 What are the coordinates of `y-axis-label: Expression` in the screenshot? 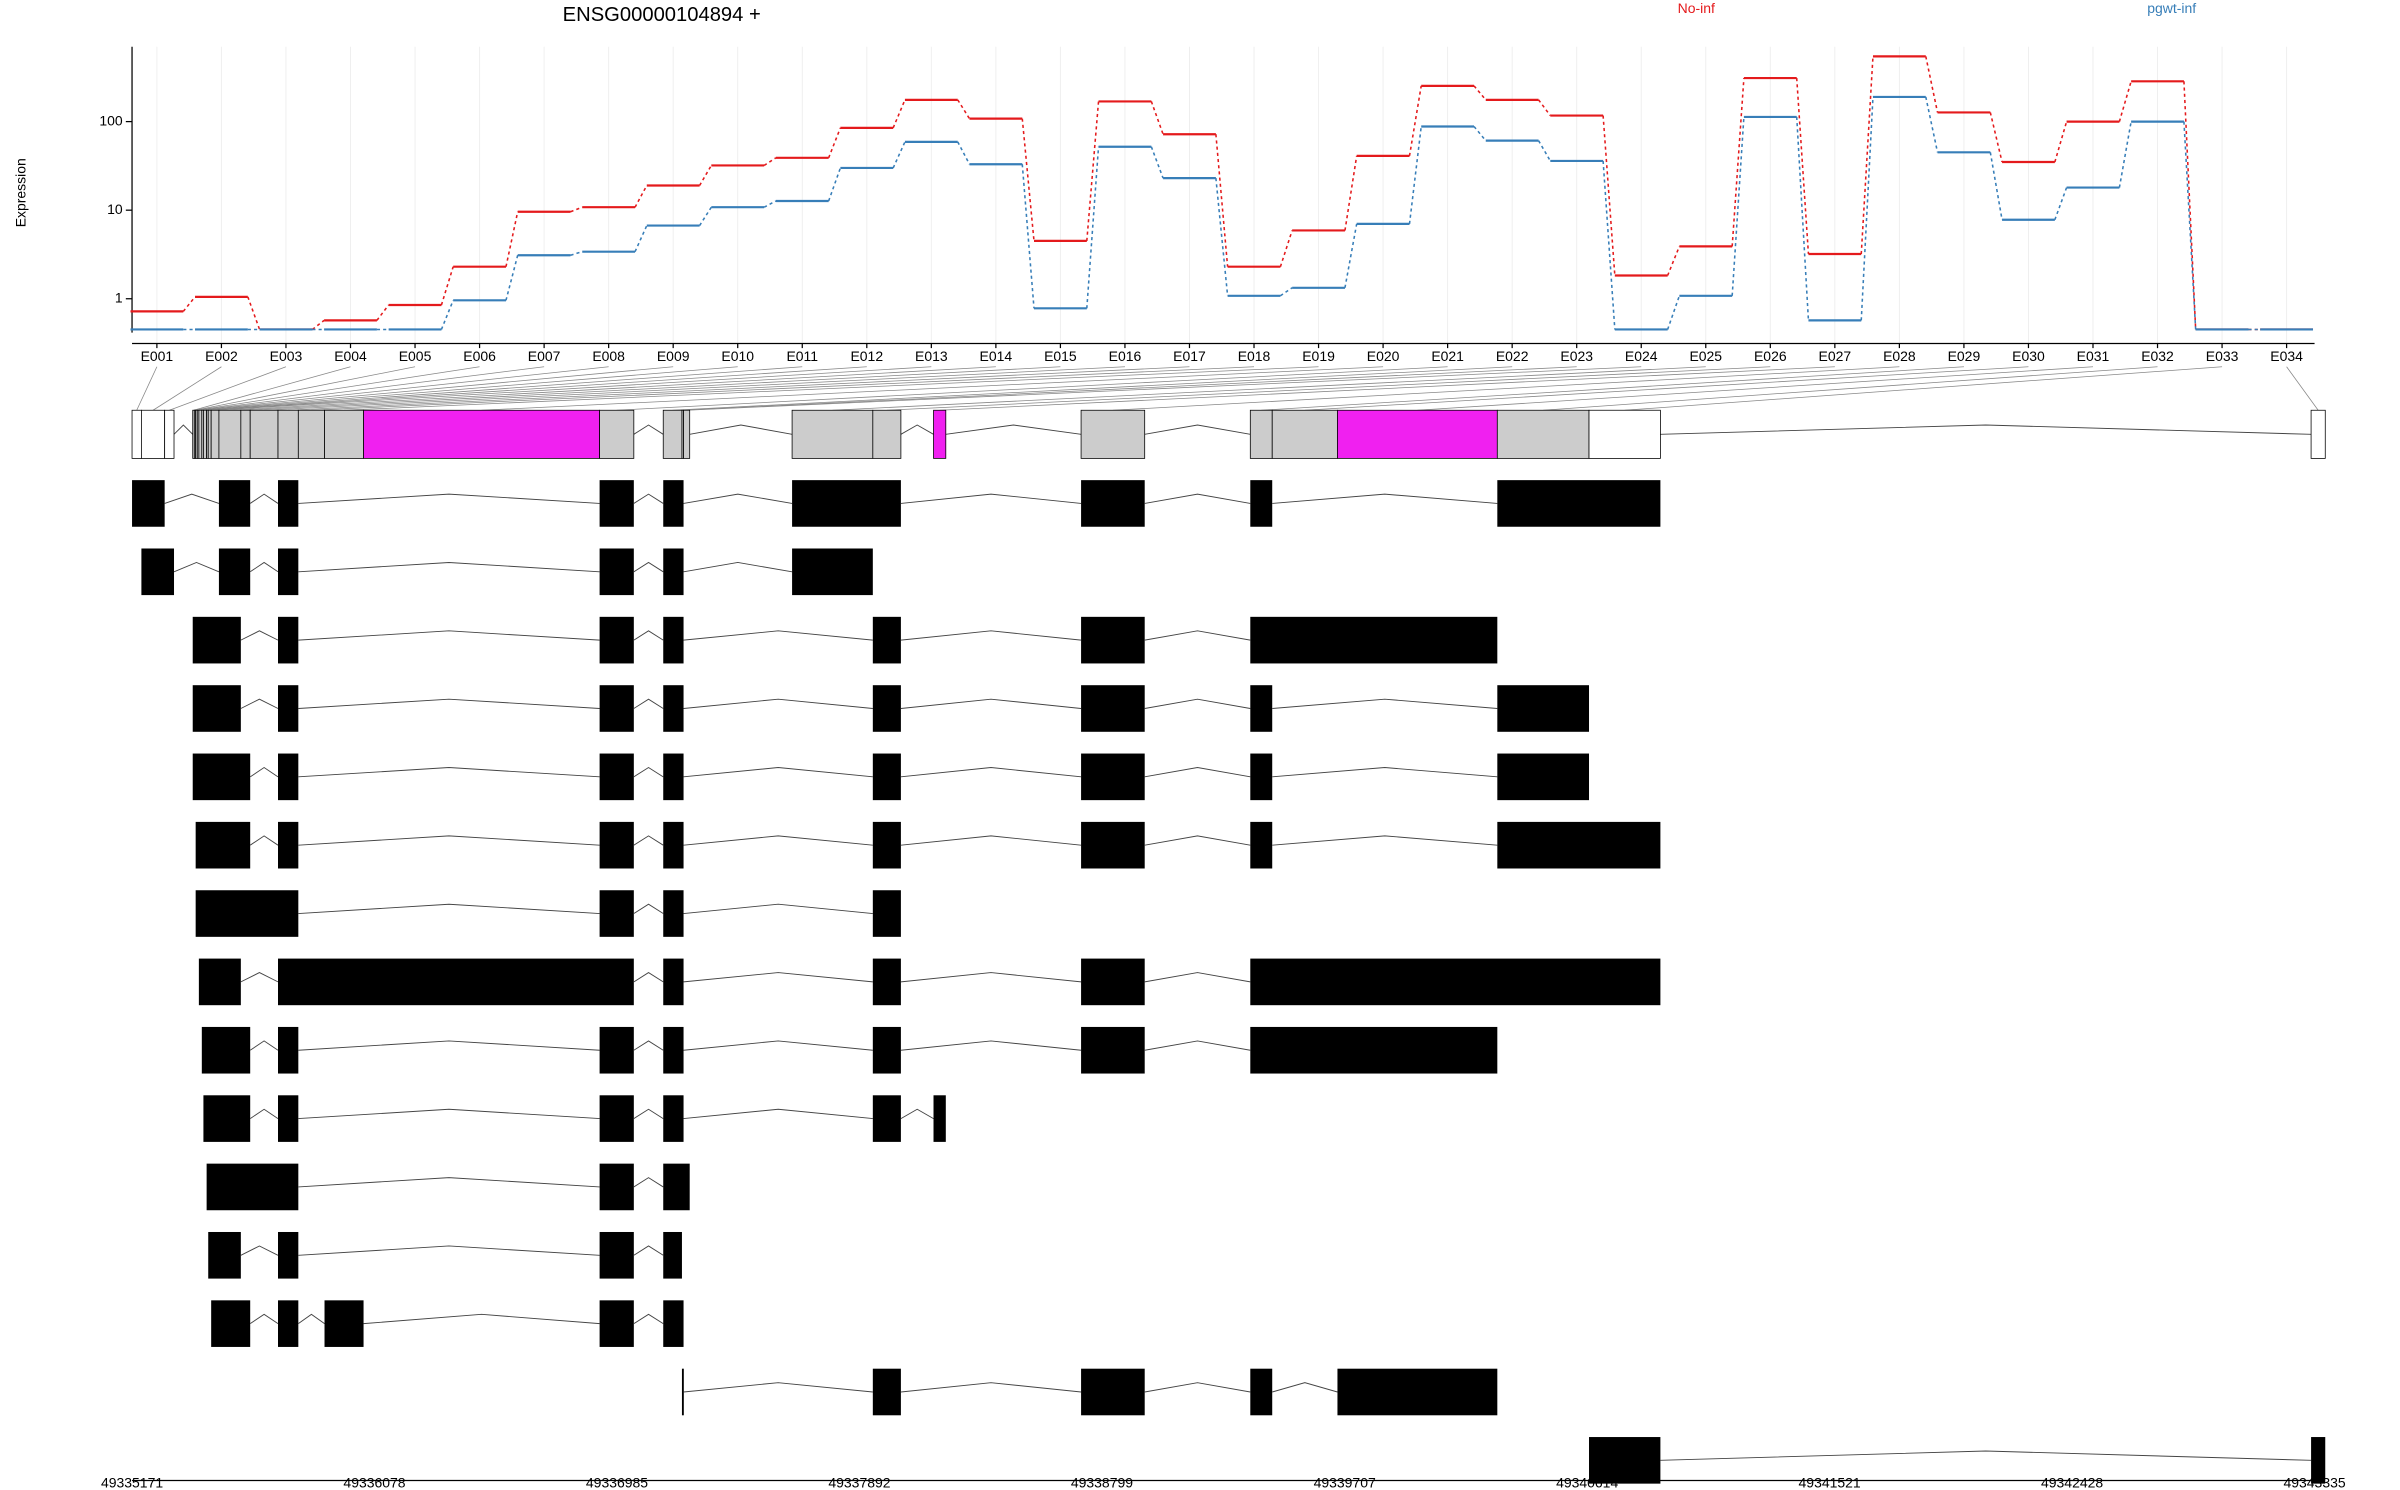 It's located at (20, 192).